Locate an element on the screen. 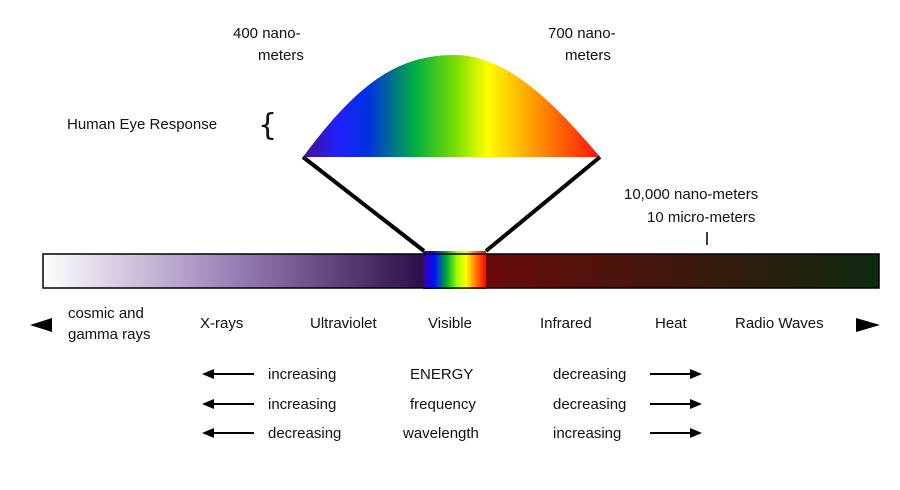 The height and width of the screenshot is (490, 900). right-end-arrow-icon is located at coordinates (868, 325).